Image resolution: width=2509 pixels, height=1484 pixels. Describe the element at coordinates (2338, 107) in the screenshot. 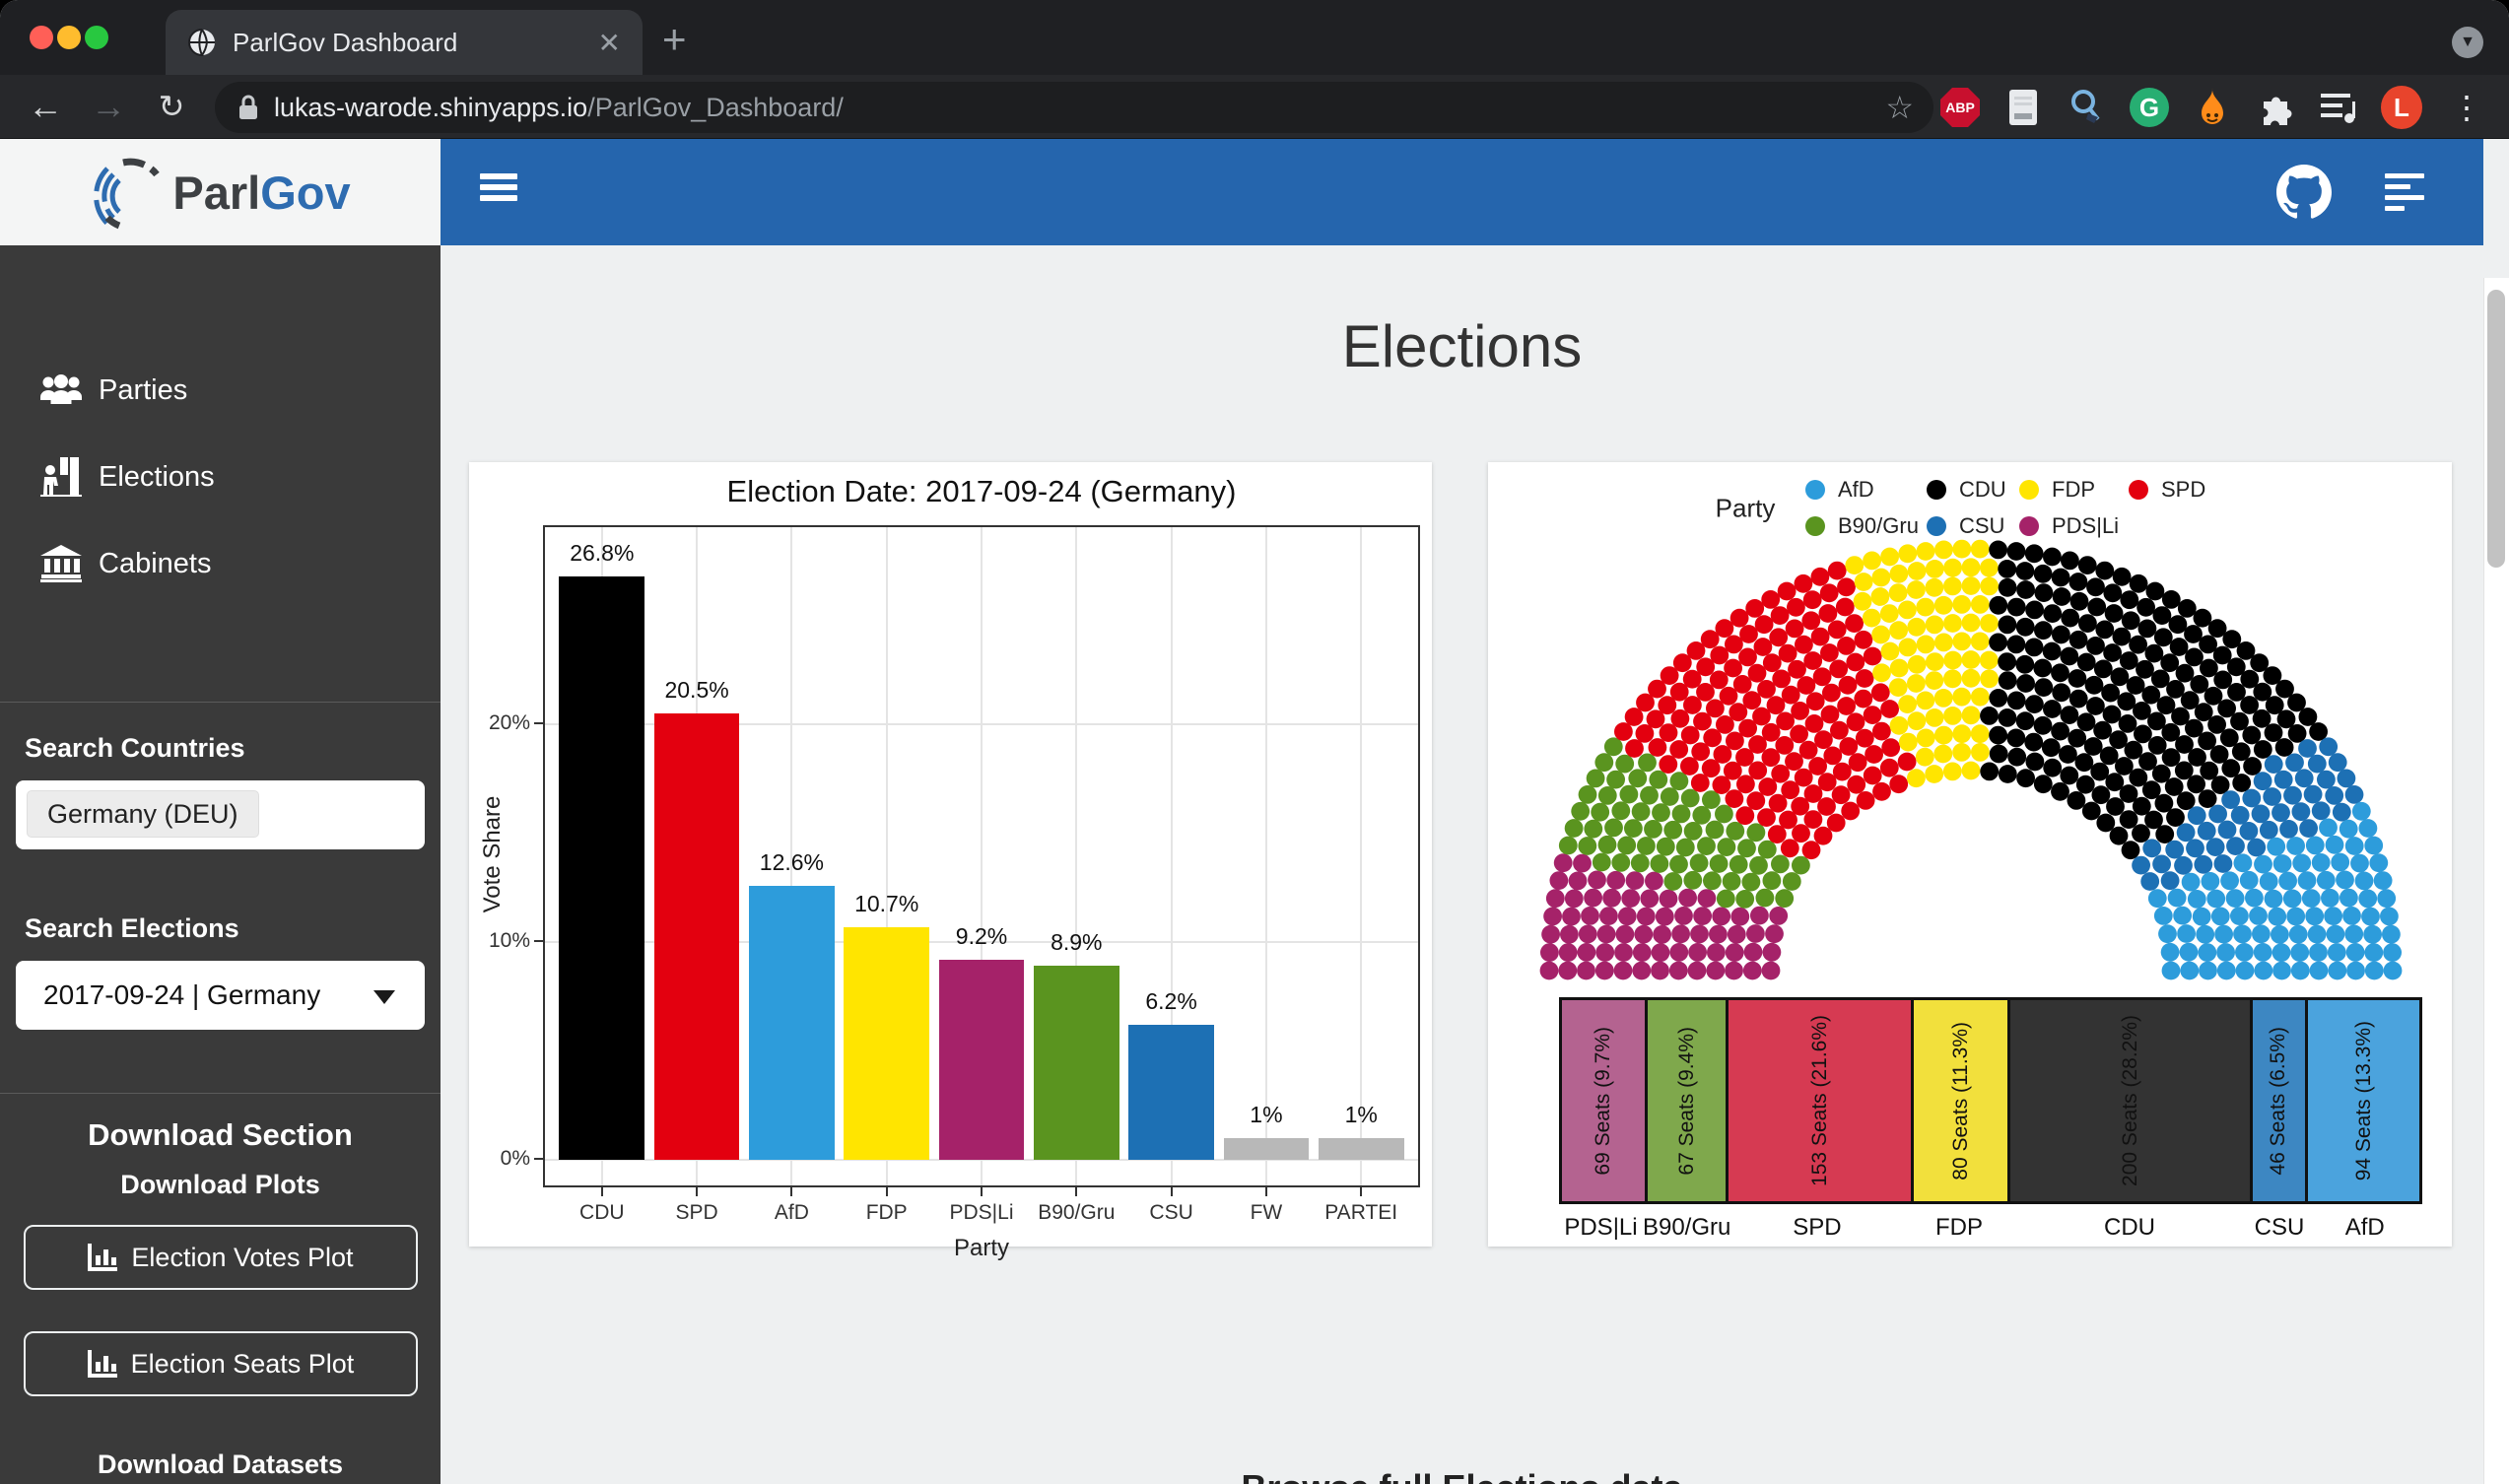

I see `playlist-extension-icon` at that location.